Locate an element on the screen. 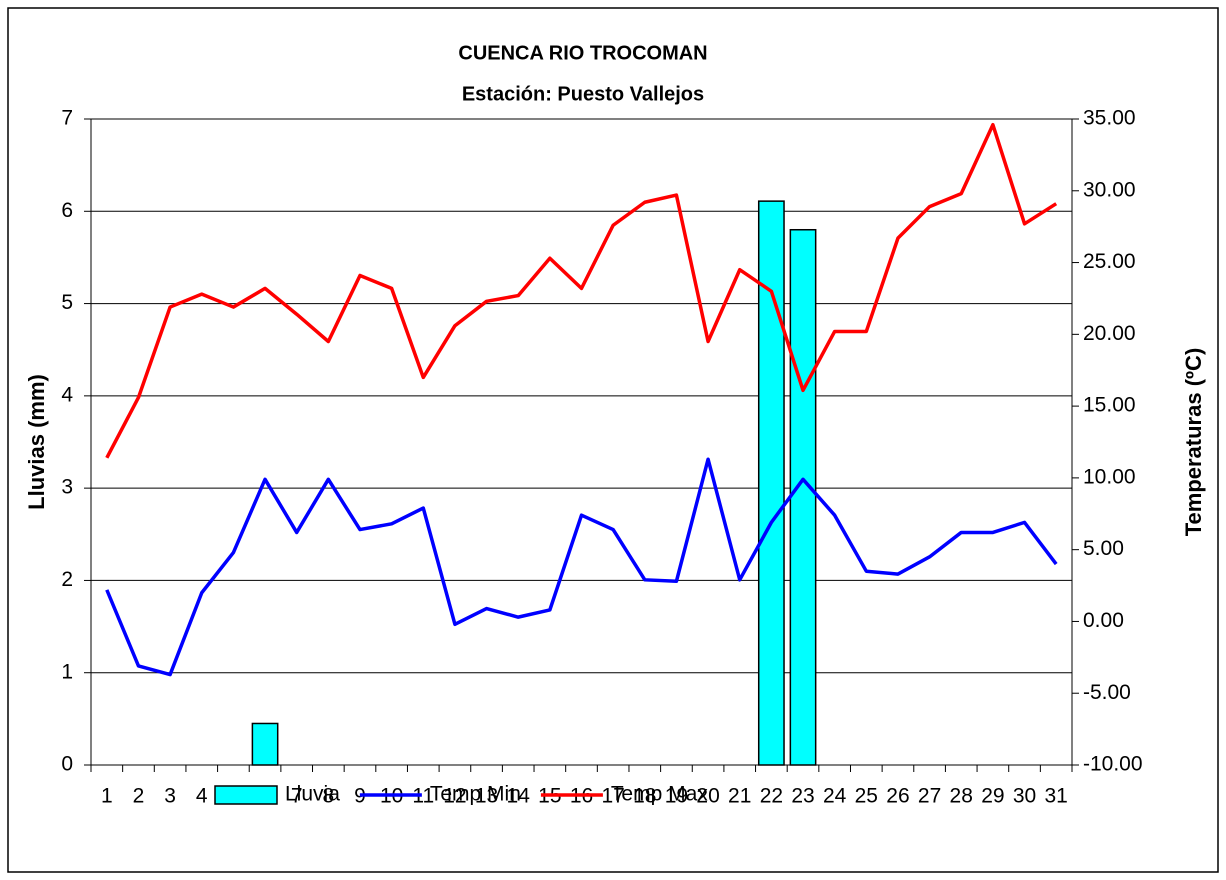 This screenshot has width=1226, height=880. x-tick-label: 14 is located at coordinates (519, 796).